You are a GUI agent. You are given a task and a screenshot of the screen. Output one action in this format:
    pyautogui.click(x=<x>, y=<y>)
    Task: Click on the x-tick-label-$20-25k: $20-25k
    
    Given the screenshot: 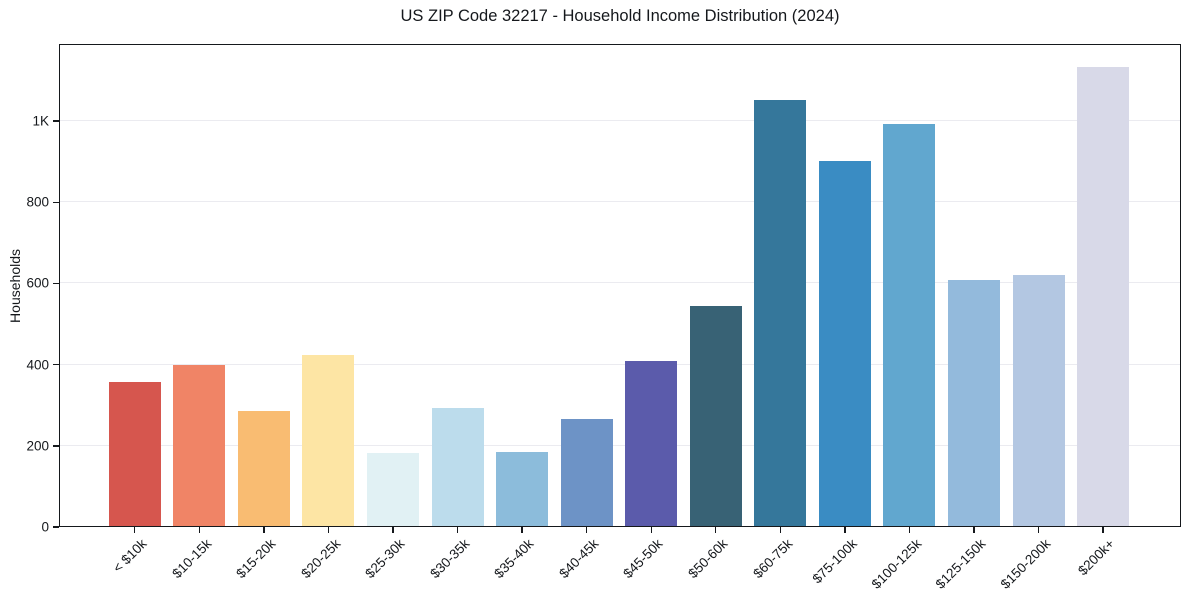 What is the action you would take?
    pyautogui.click(x=320, y=559)
    